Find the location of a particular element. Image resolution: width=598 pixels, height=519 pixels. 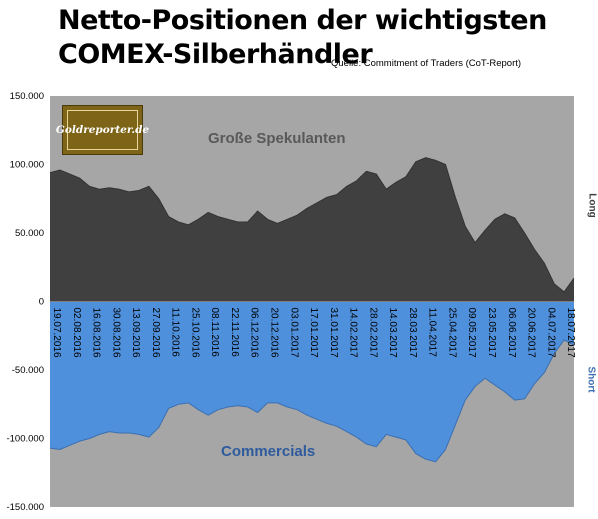

x-tick-label: 19.07.2016 is located at coordinates (56, 333).